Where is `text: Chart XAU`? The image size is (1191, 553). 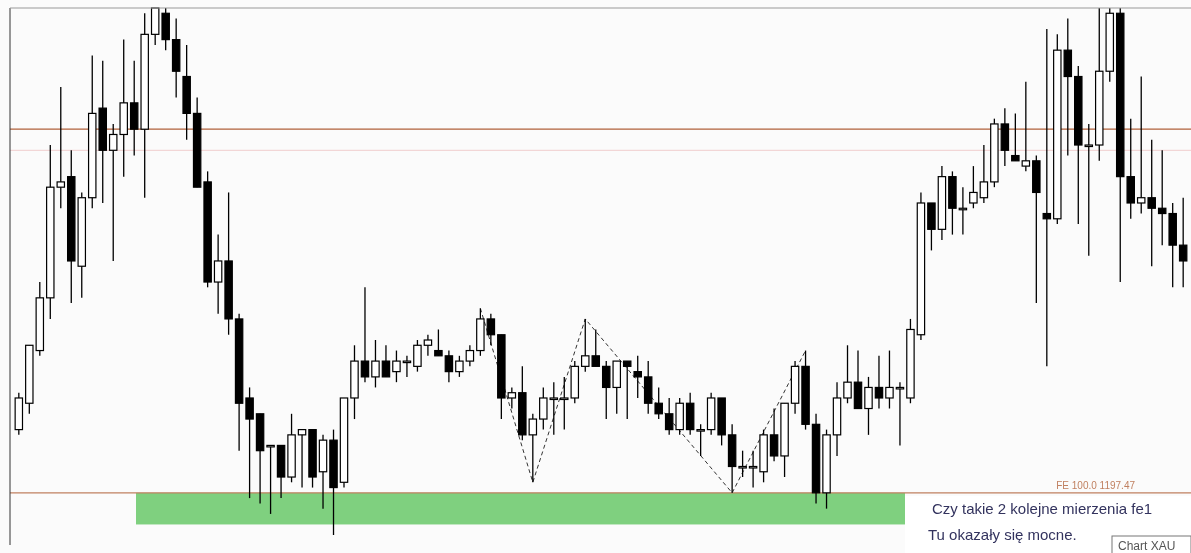
text: Chart XAU is located at coordinates (1147, 546).